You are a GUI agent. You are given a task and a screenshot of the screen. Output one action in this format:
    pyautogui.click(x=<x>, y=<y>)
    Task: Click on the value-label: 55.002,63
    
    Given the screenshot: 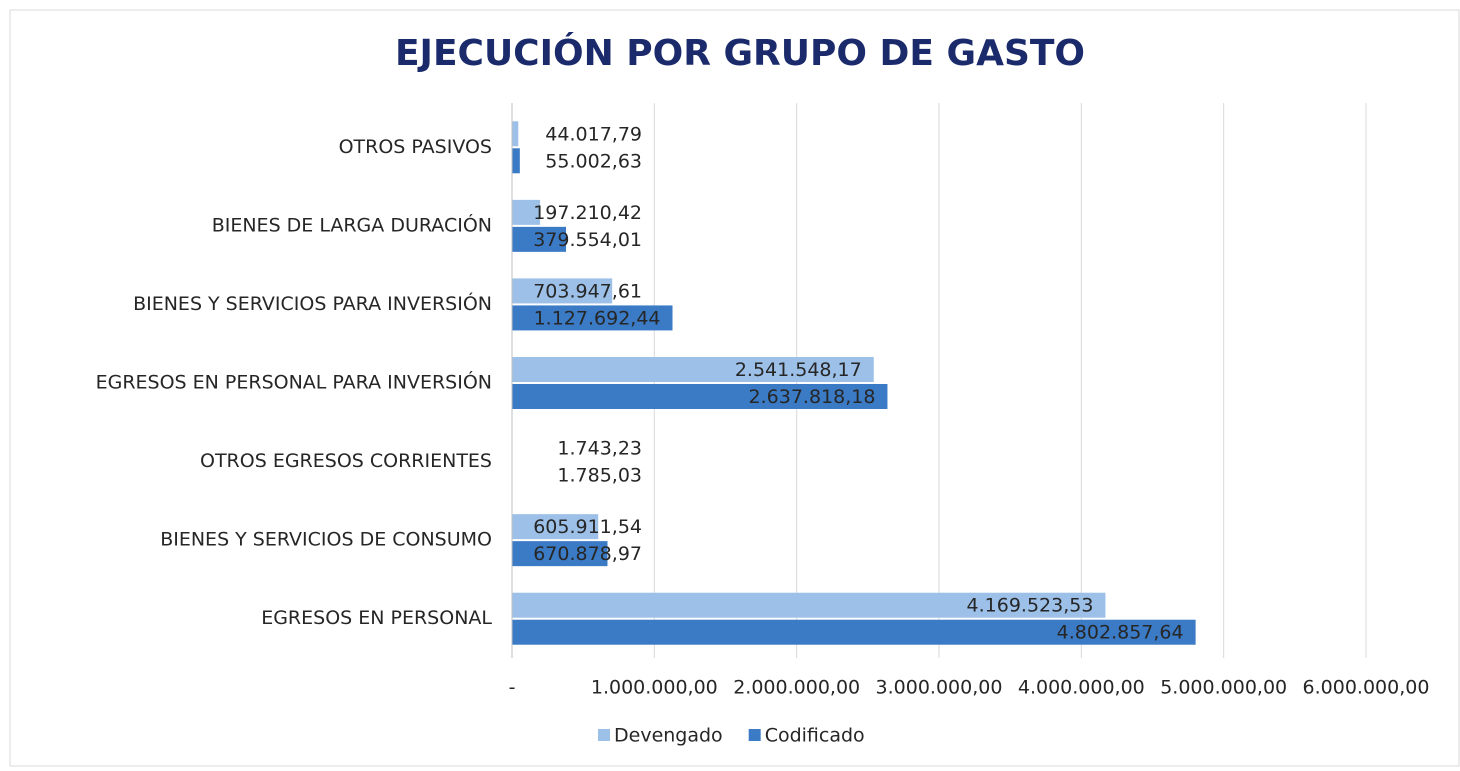 What is the action you would take?
    pyautogui.click(x=593, y=161)
    